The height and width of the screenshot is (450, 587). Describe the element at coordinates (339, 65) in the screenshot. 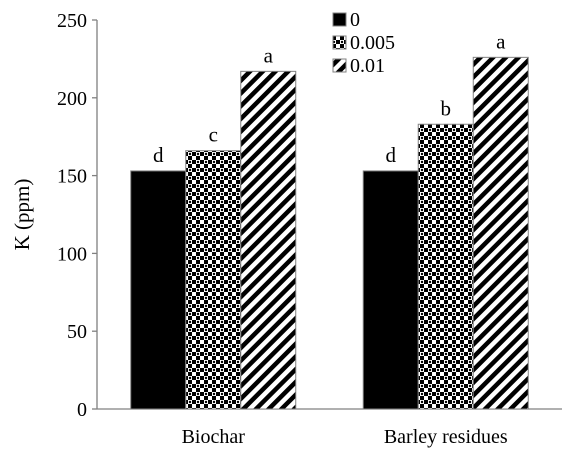

I see `legend-swatch-0.01` at that location.